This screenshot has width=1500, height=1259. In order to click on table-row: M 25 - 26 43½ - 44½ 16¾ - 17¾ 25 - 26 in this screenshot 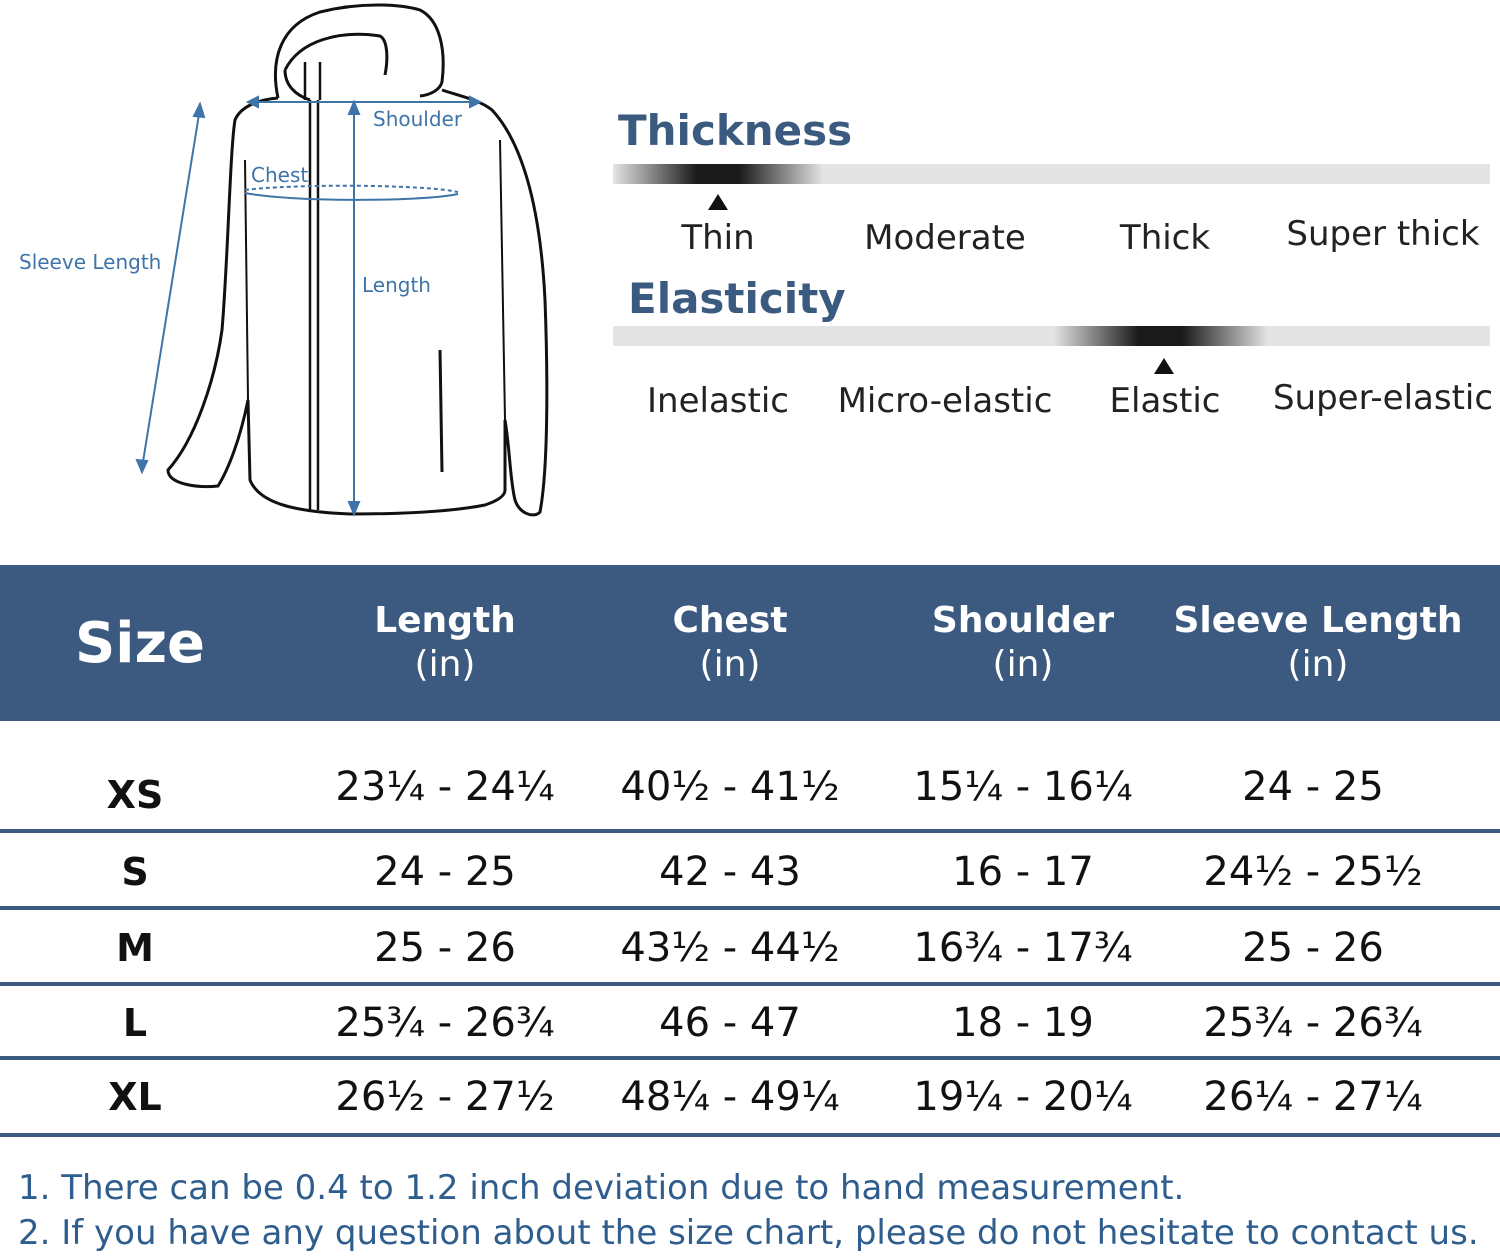, I will do `click(750, 948)`.